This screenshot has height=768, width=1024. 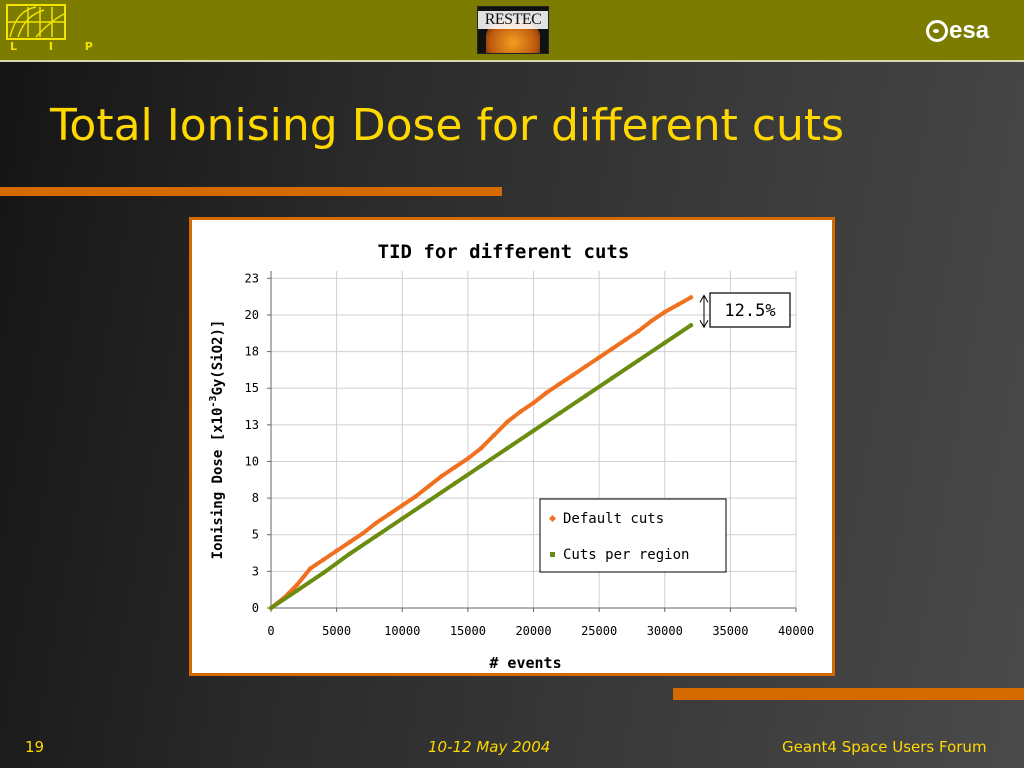 I want to click on header-bar: L I P RESTEC esa, so click(x=512, y=31).